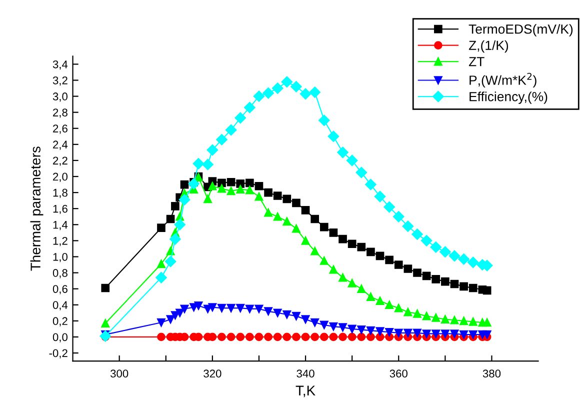  I want to click on y-tick-label: 2,6, so click(60, 129).